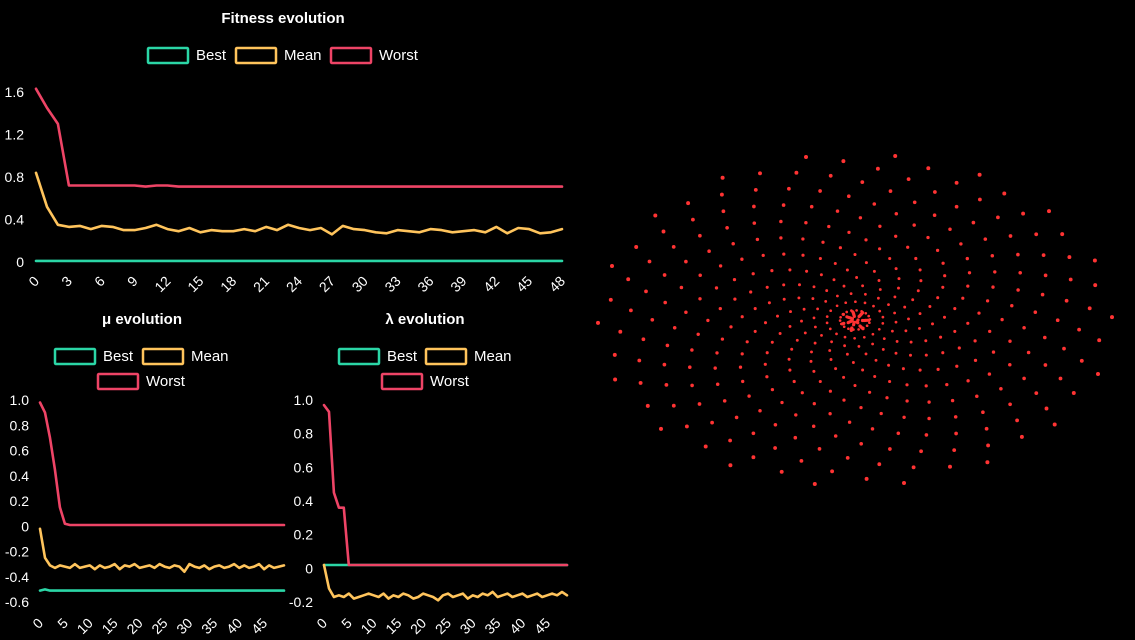 This screenshot has width=1135, height=640. What do you see at coordinates (445, 485) in the screenshot?
I see `lambda-series-line-worst` at bounding box center [445, 485].